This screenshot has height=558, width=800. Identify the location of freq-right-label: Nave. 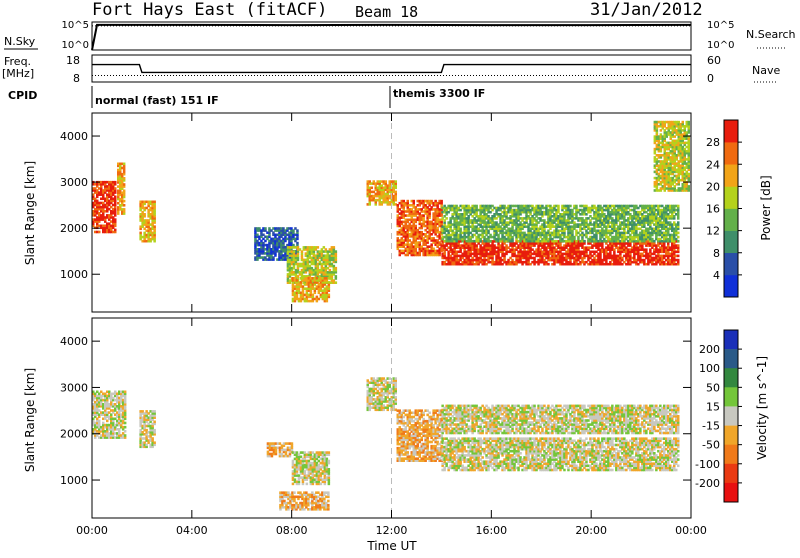
(766, 70).